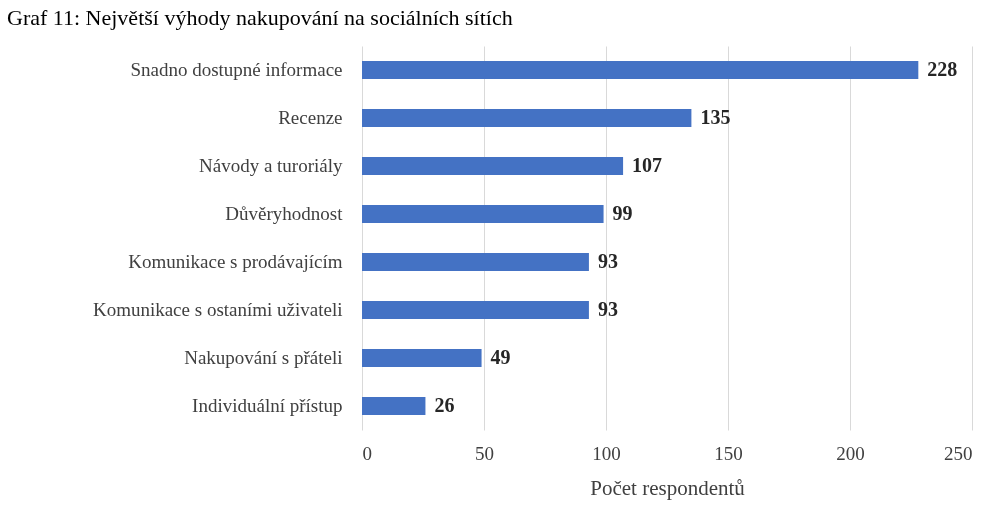 The height and width of the screenshot is (528, 1004). I want to click on x-tick-label: 200, so click(850, 453).